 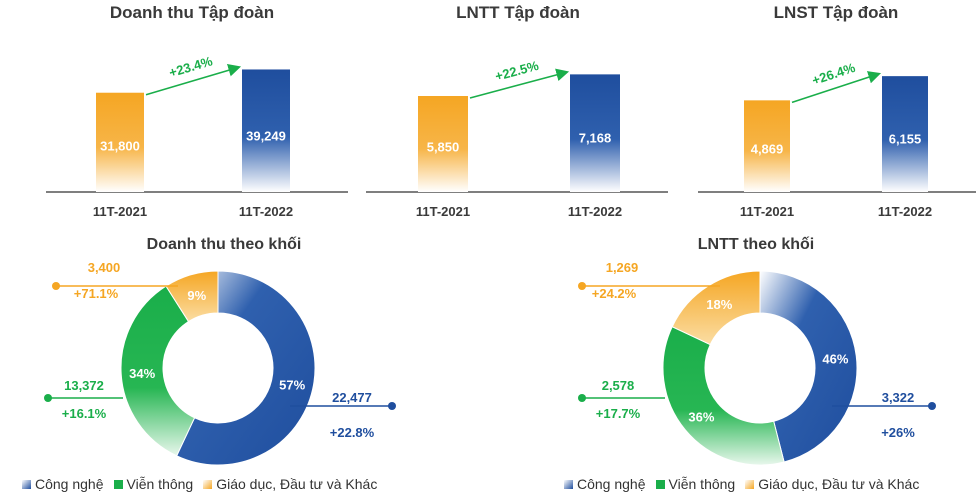 I want to click on callout-value: 13,372, so click(x=84, y=385).